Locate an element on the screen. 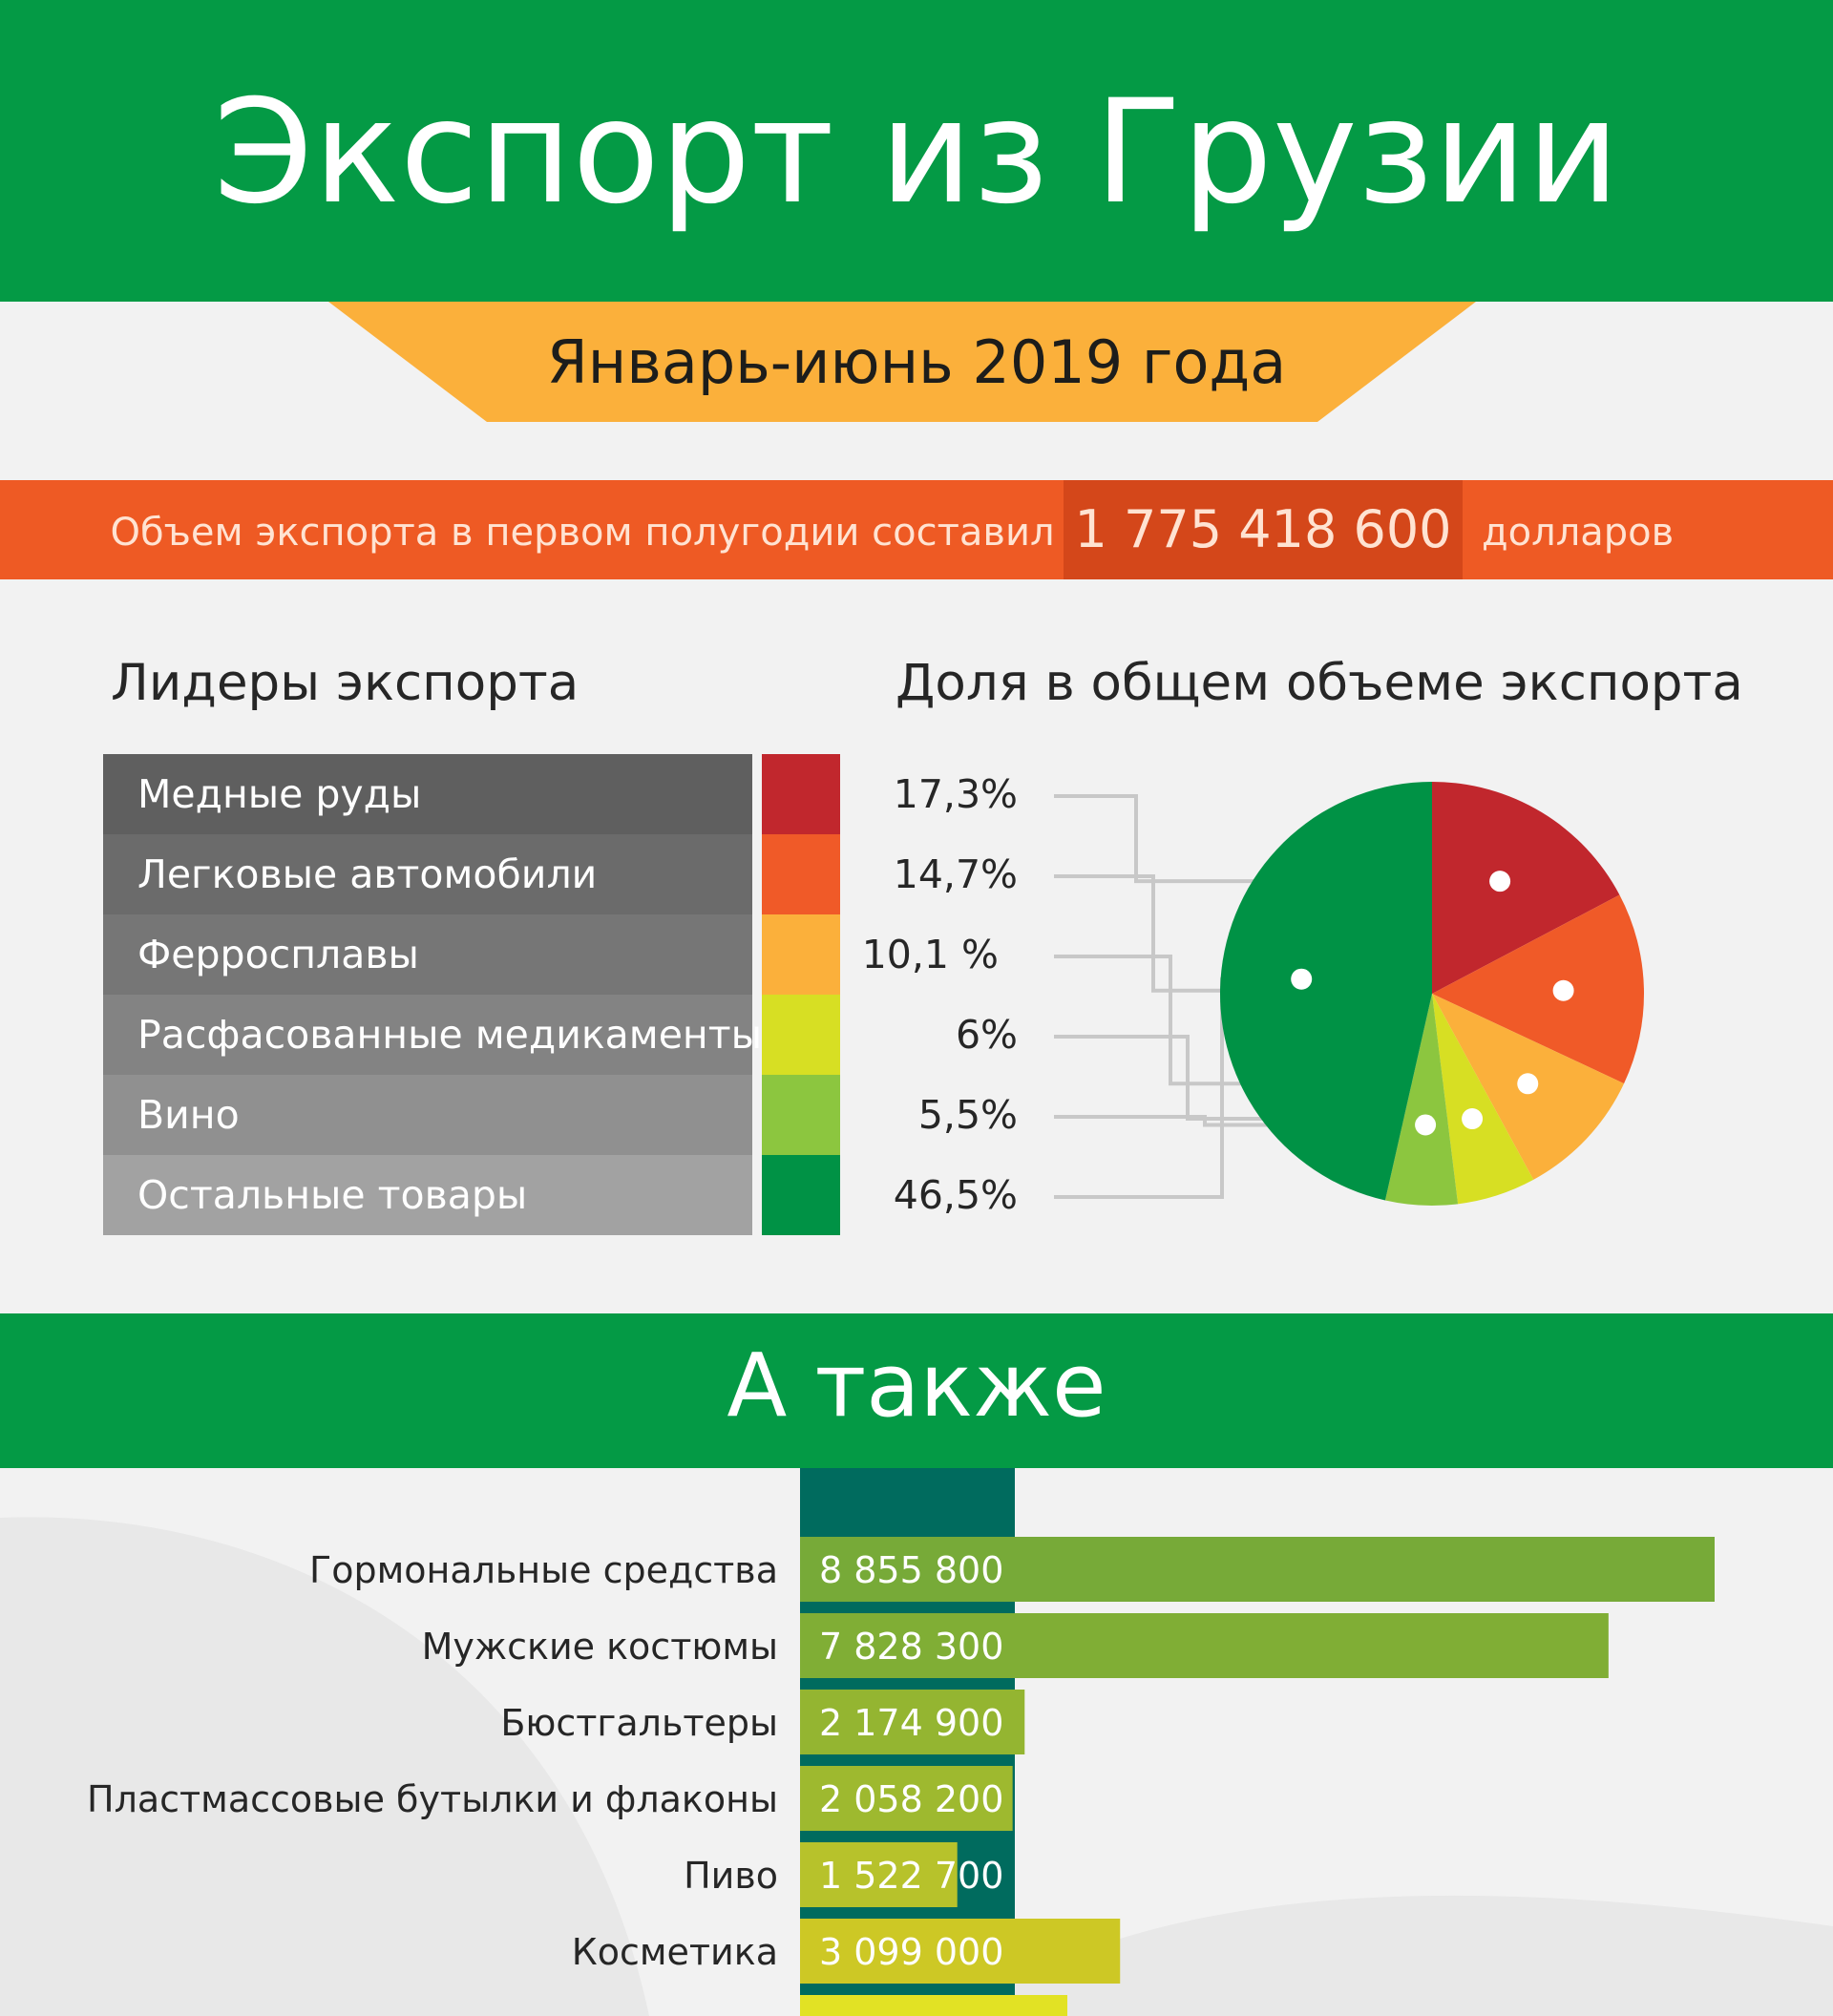  also-band is located at coordinates (917, 1391).